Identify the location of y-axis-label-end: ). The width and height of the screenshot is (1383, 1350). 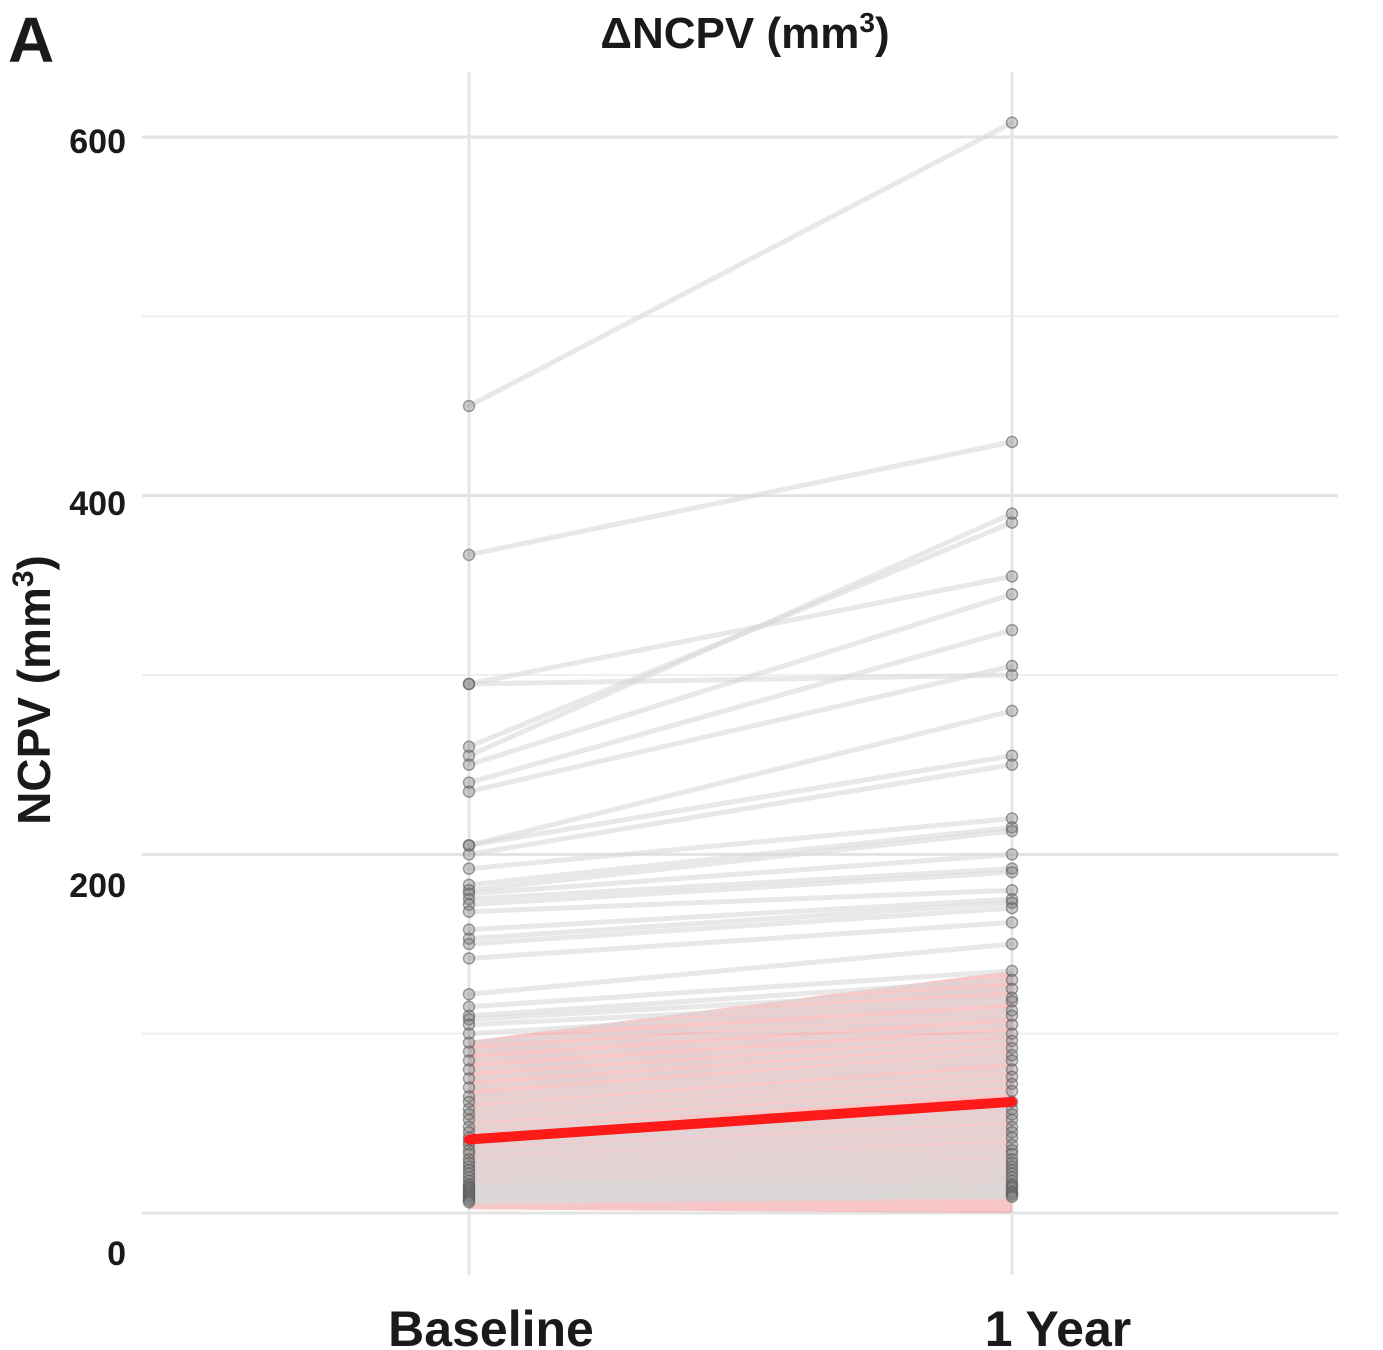
(34, 562).